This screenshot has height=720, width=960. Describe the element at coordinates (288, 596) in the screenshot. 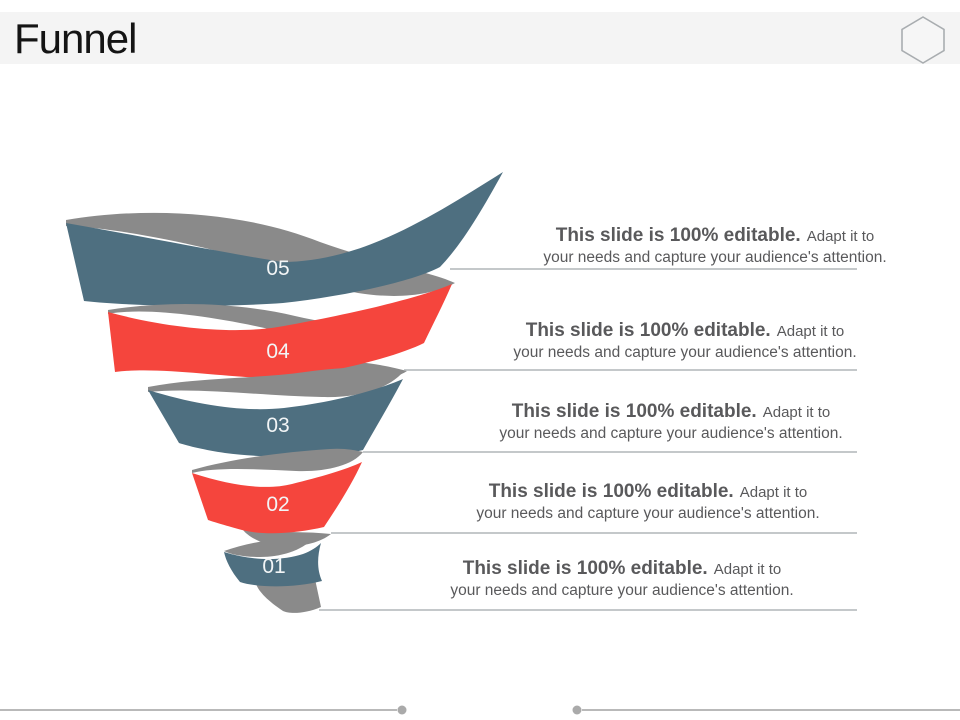

I see `ribbon-01-tail` at that location.